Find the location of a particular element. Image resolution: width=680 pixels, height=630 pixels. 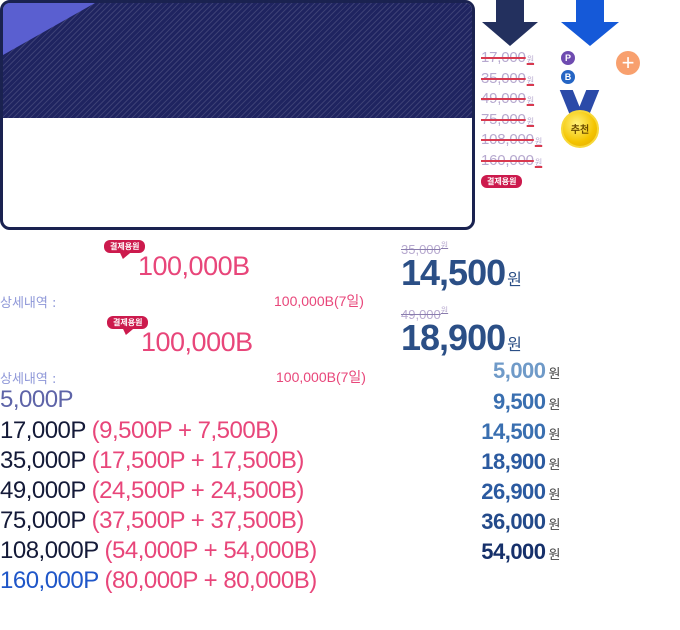

original-price-item: 108,000원 is located at coordinates (512, 139).